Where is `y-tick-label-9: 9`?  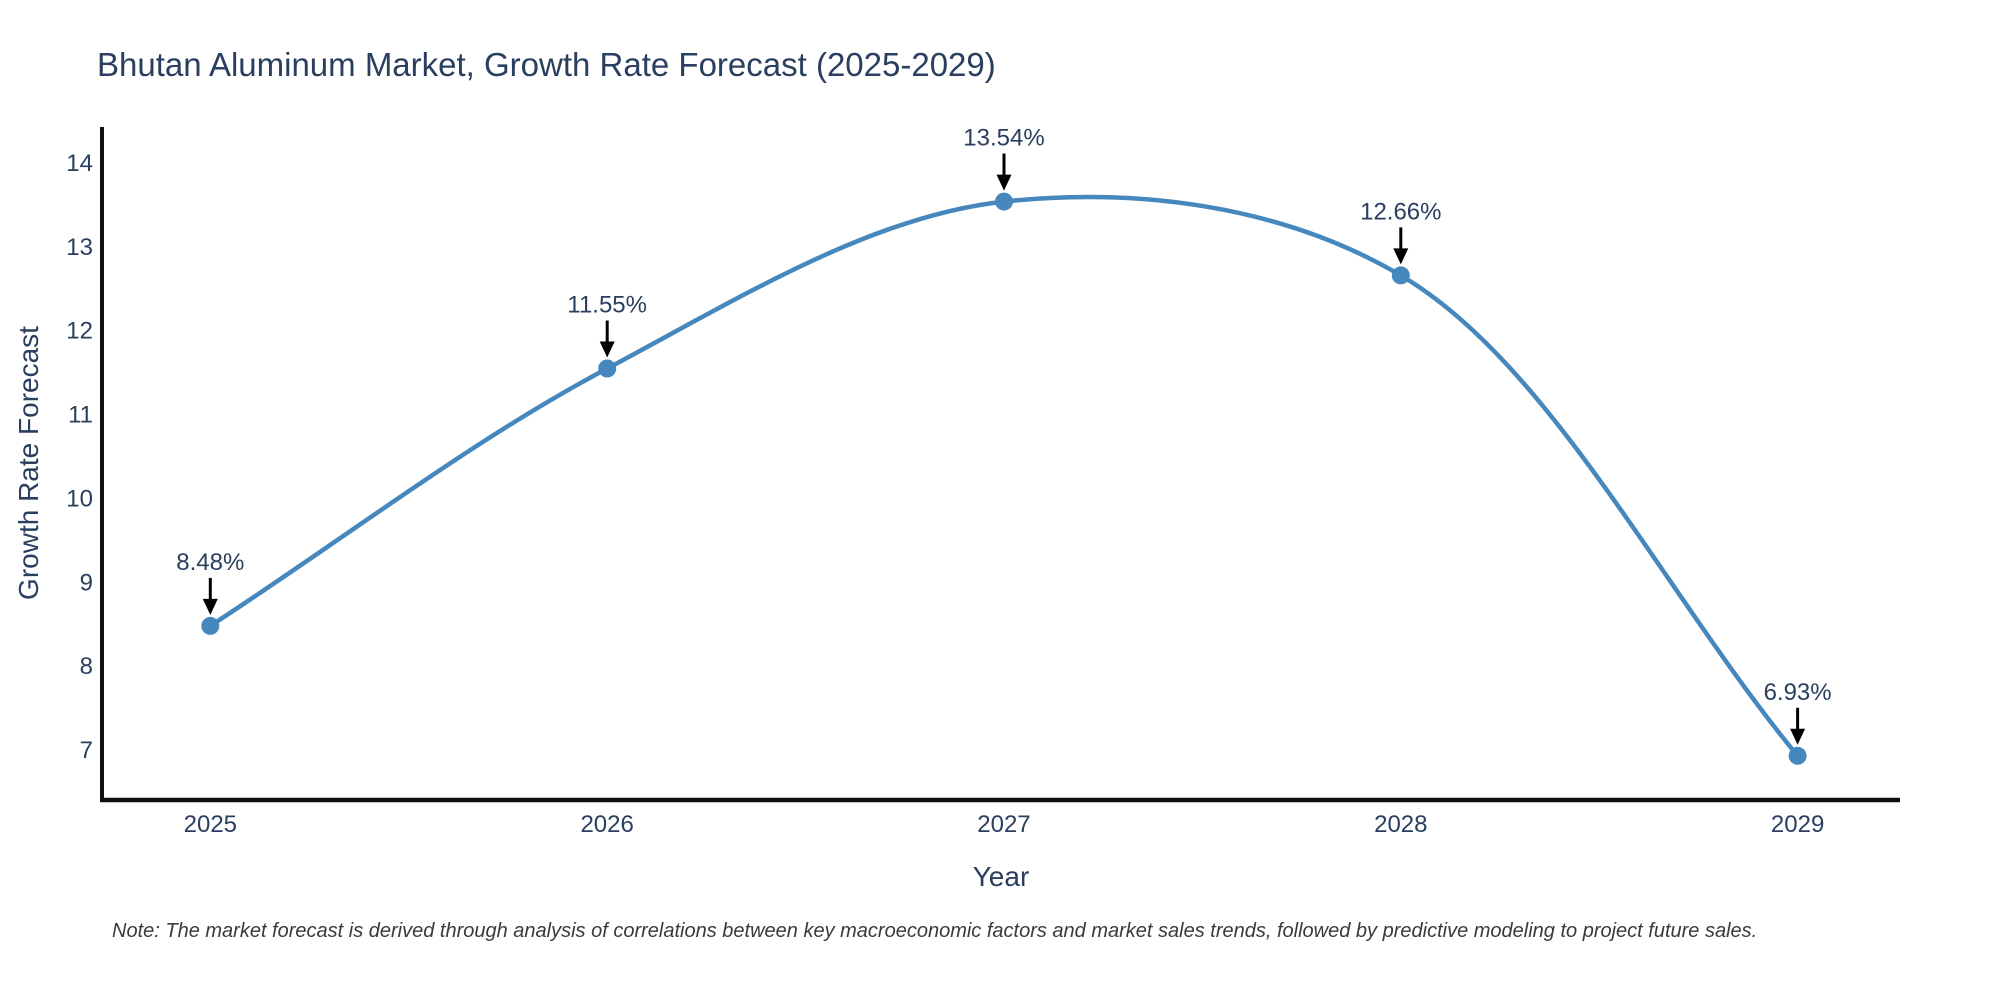 y-tick-label-9: 9 is located at coordinates (86, 582).